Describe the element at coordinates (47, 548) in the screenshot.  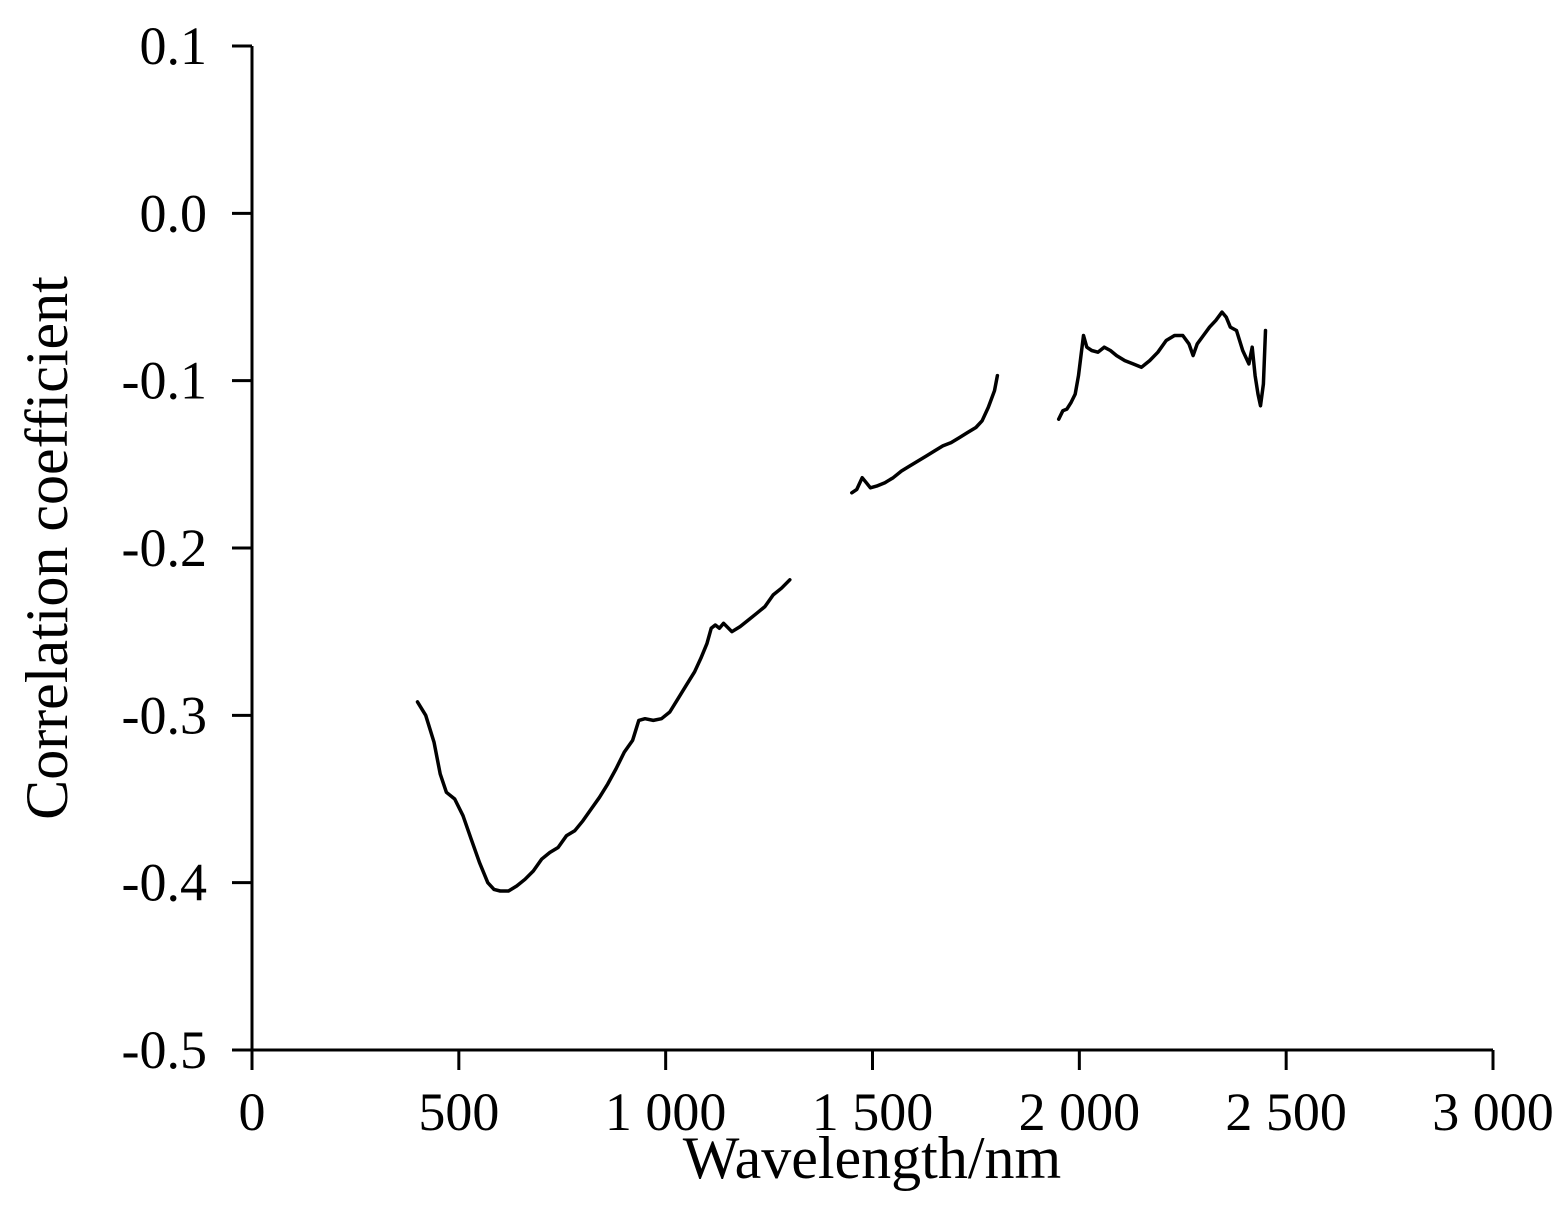
I see `y-axis-title: Correlation coefficient` at that location.